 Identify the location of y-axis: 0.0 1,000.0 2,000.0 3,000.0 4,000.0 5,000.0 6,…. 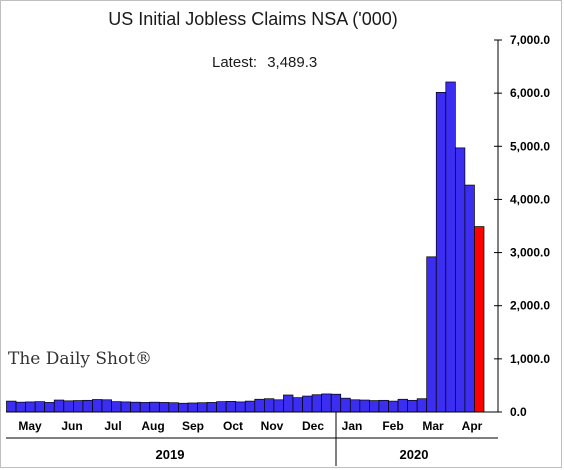
(522, 226).